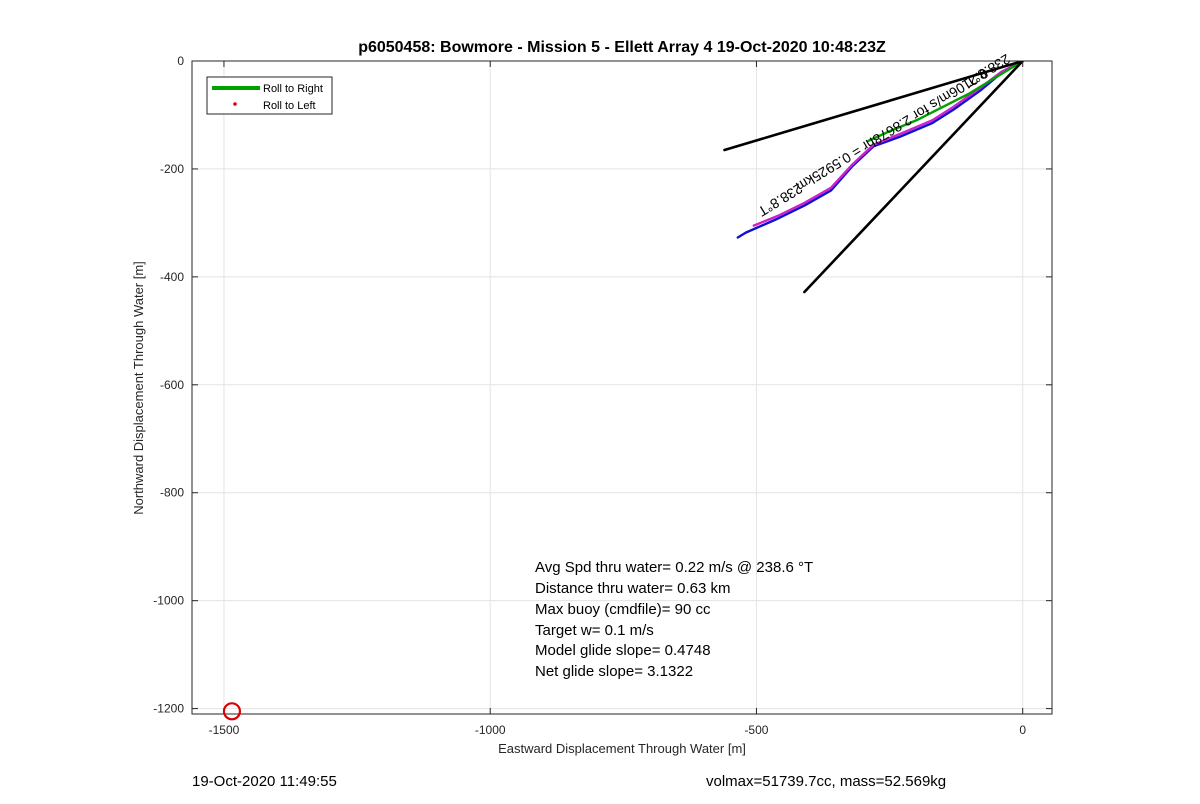 This screenshot has width=1200, height=804. I want to click on y-tick-label: -400, so click(172, 277).